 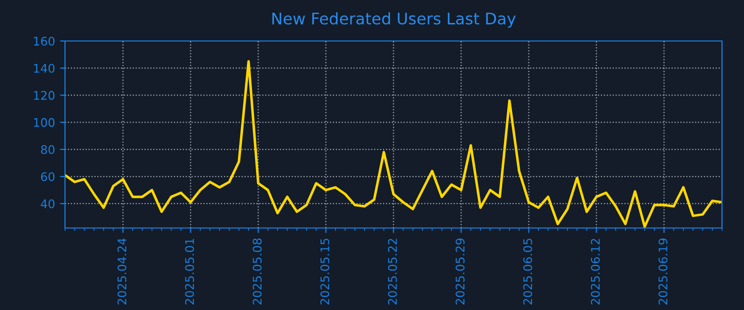 I want to click on y-tick-label: 80, so click(x=47, y=149).